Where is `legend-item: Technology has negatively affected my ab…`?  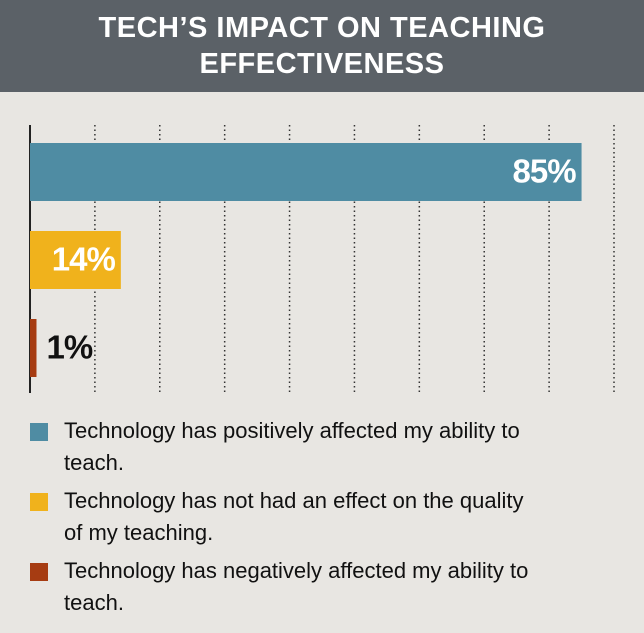 legend-item: Technology has negatively affected my ab… is located at coordinates (330, 587).